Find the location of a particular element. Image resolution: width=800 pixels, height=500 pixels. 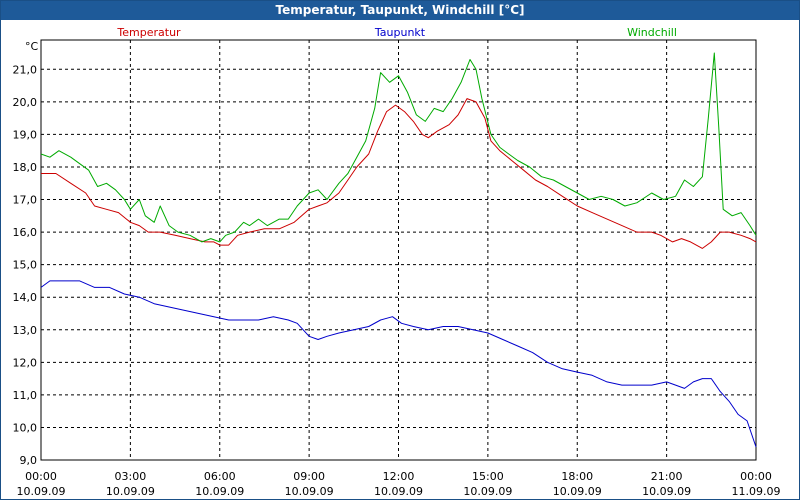

x-tick-time: 09:00 is located at coordinates (309, 476).